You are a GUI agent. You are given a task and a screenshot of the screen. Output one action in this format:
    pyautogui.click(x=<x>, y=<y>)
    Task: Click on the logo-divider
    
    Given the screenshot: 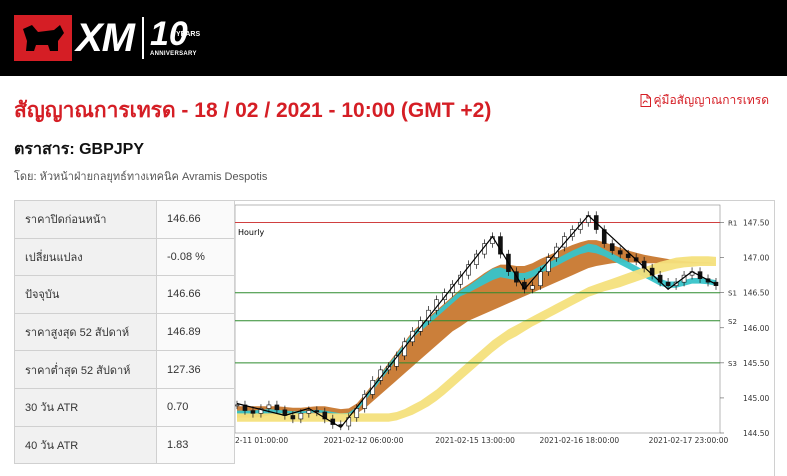 What is the action you would take?
    pyautogui.click(x=143, y=38)
    